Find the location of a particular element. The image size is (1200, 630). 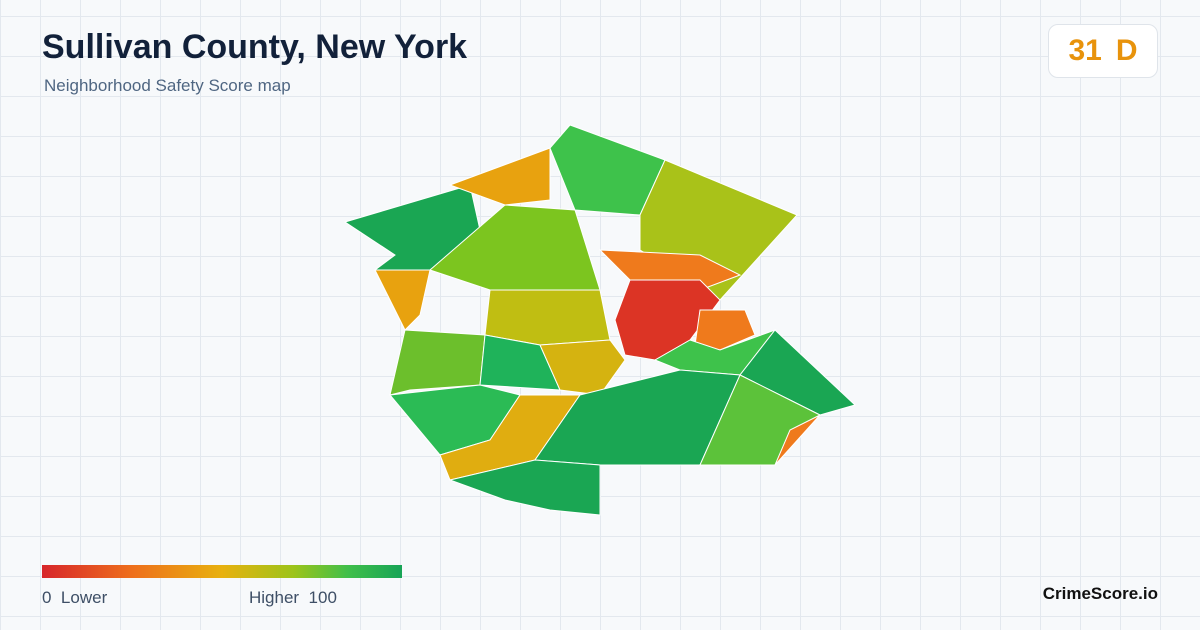

legend-low: 0 Lower is located at coordinates (74, 598).